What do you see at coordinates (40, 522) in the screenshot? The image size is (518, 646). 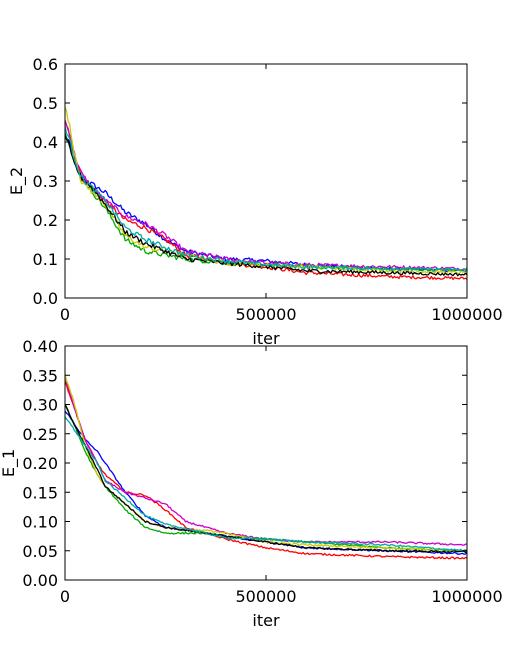 I see `y-tick-label: 0.10` at bounding box center [40, 522].